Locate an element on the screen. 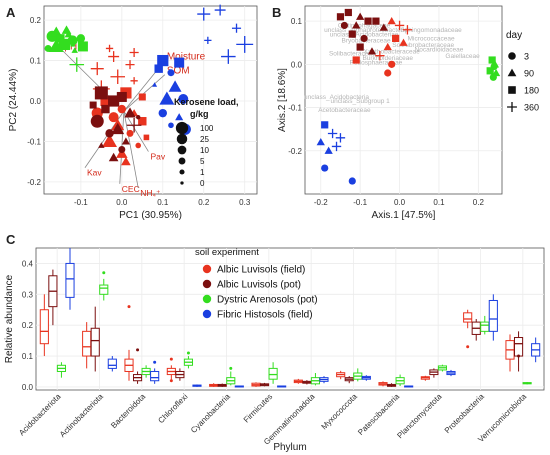 The image size is (550, 455). b-y-tick-label: -0.2 is located at coordinates (295, 151).